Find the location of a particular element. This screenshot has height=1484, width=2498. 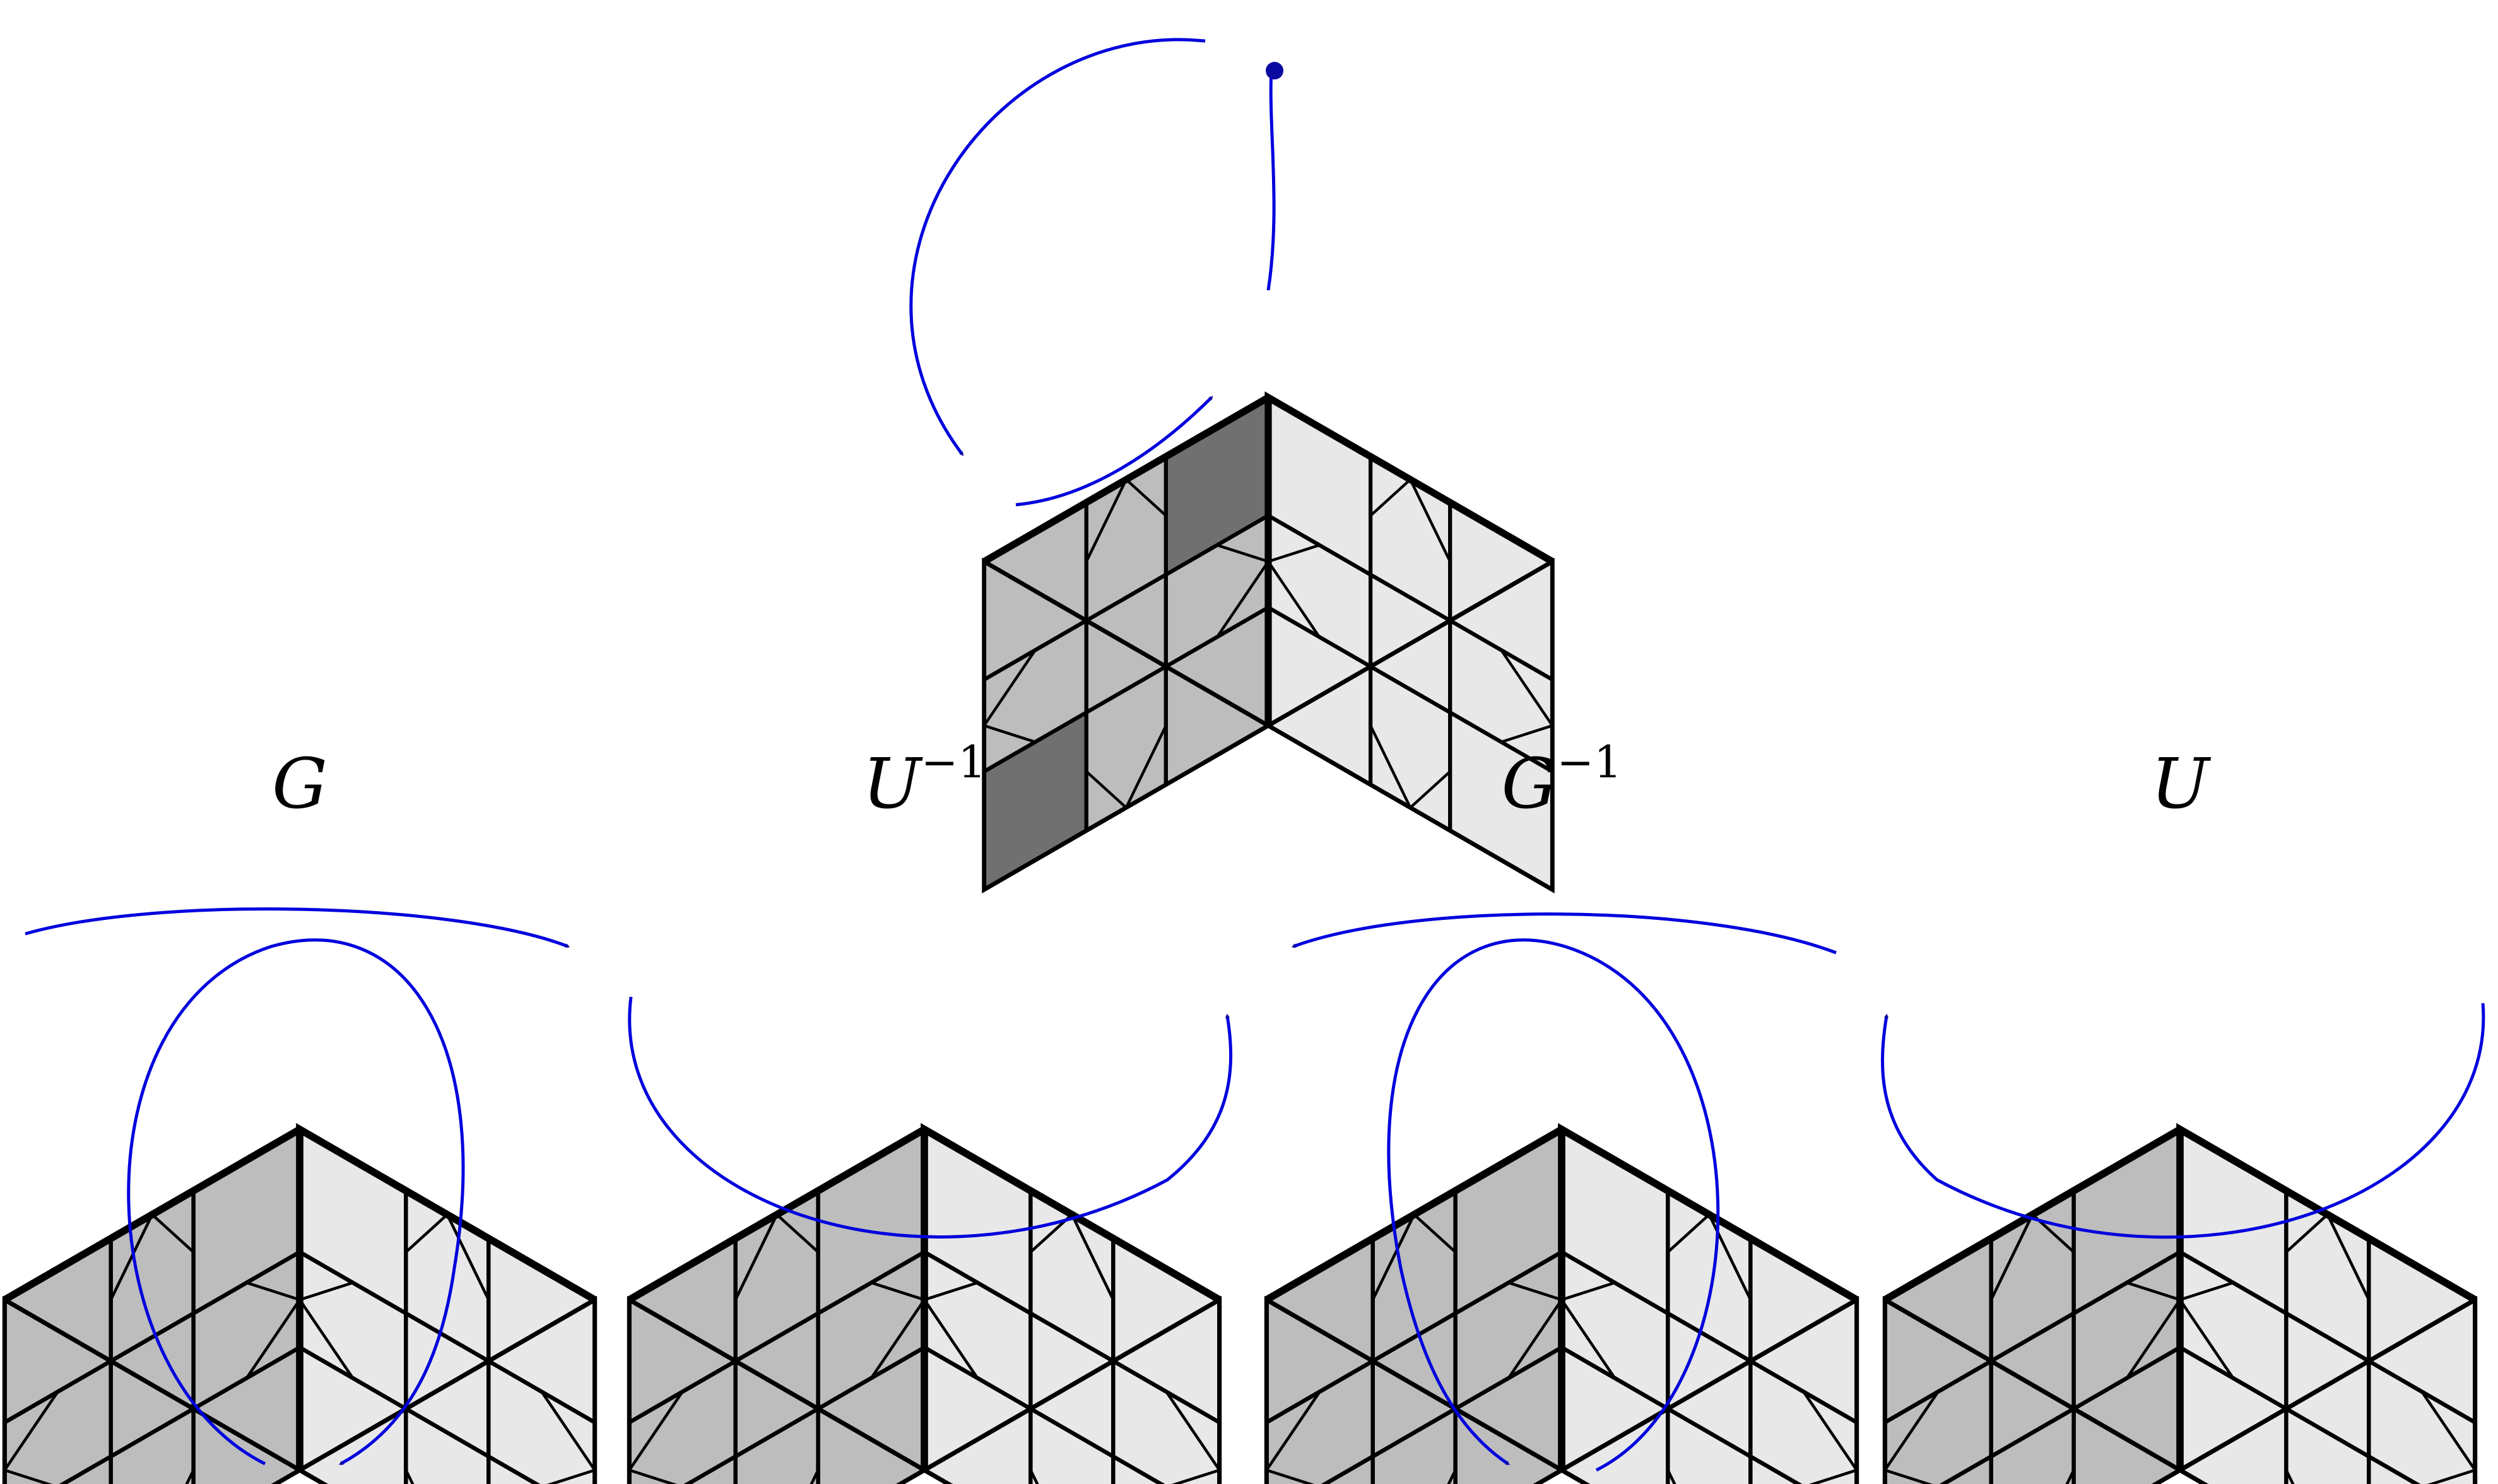

cube-move-g is located at coordinates (300, 1195).